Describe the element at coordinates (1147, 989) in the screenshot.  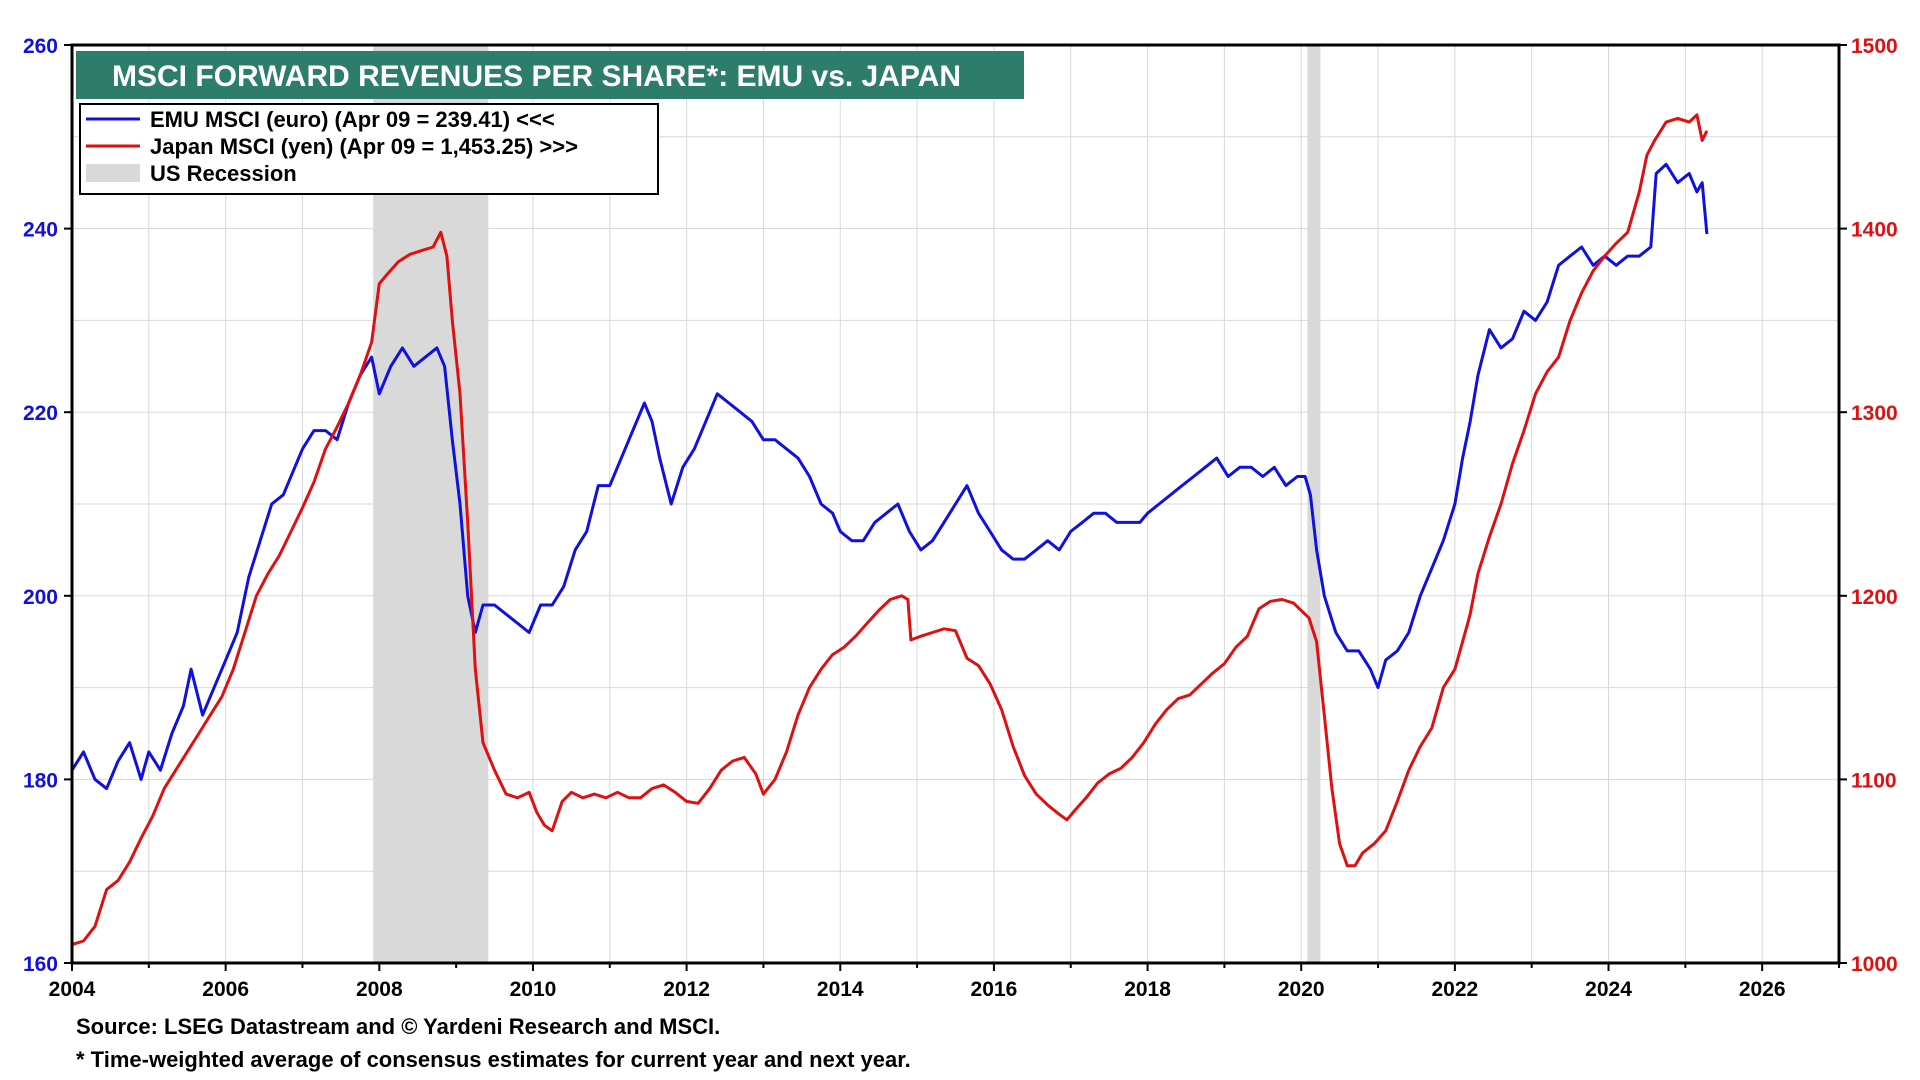
I see `x-tick-label: 2018` at that location.